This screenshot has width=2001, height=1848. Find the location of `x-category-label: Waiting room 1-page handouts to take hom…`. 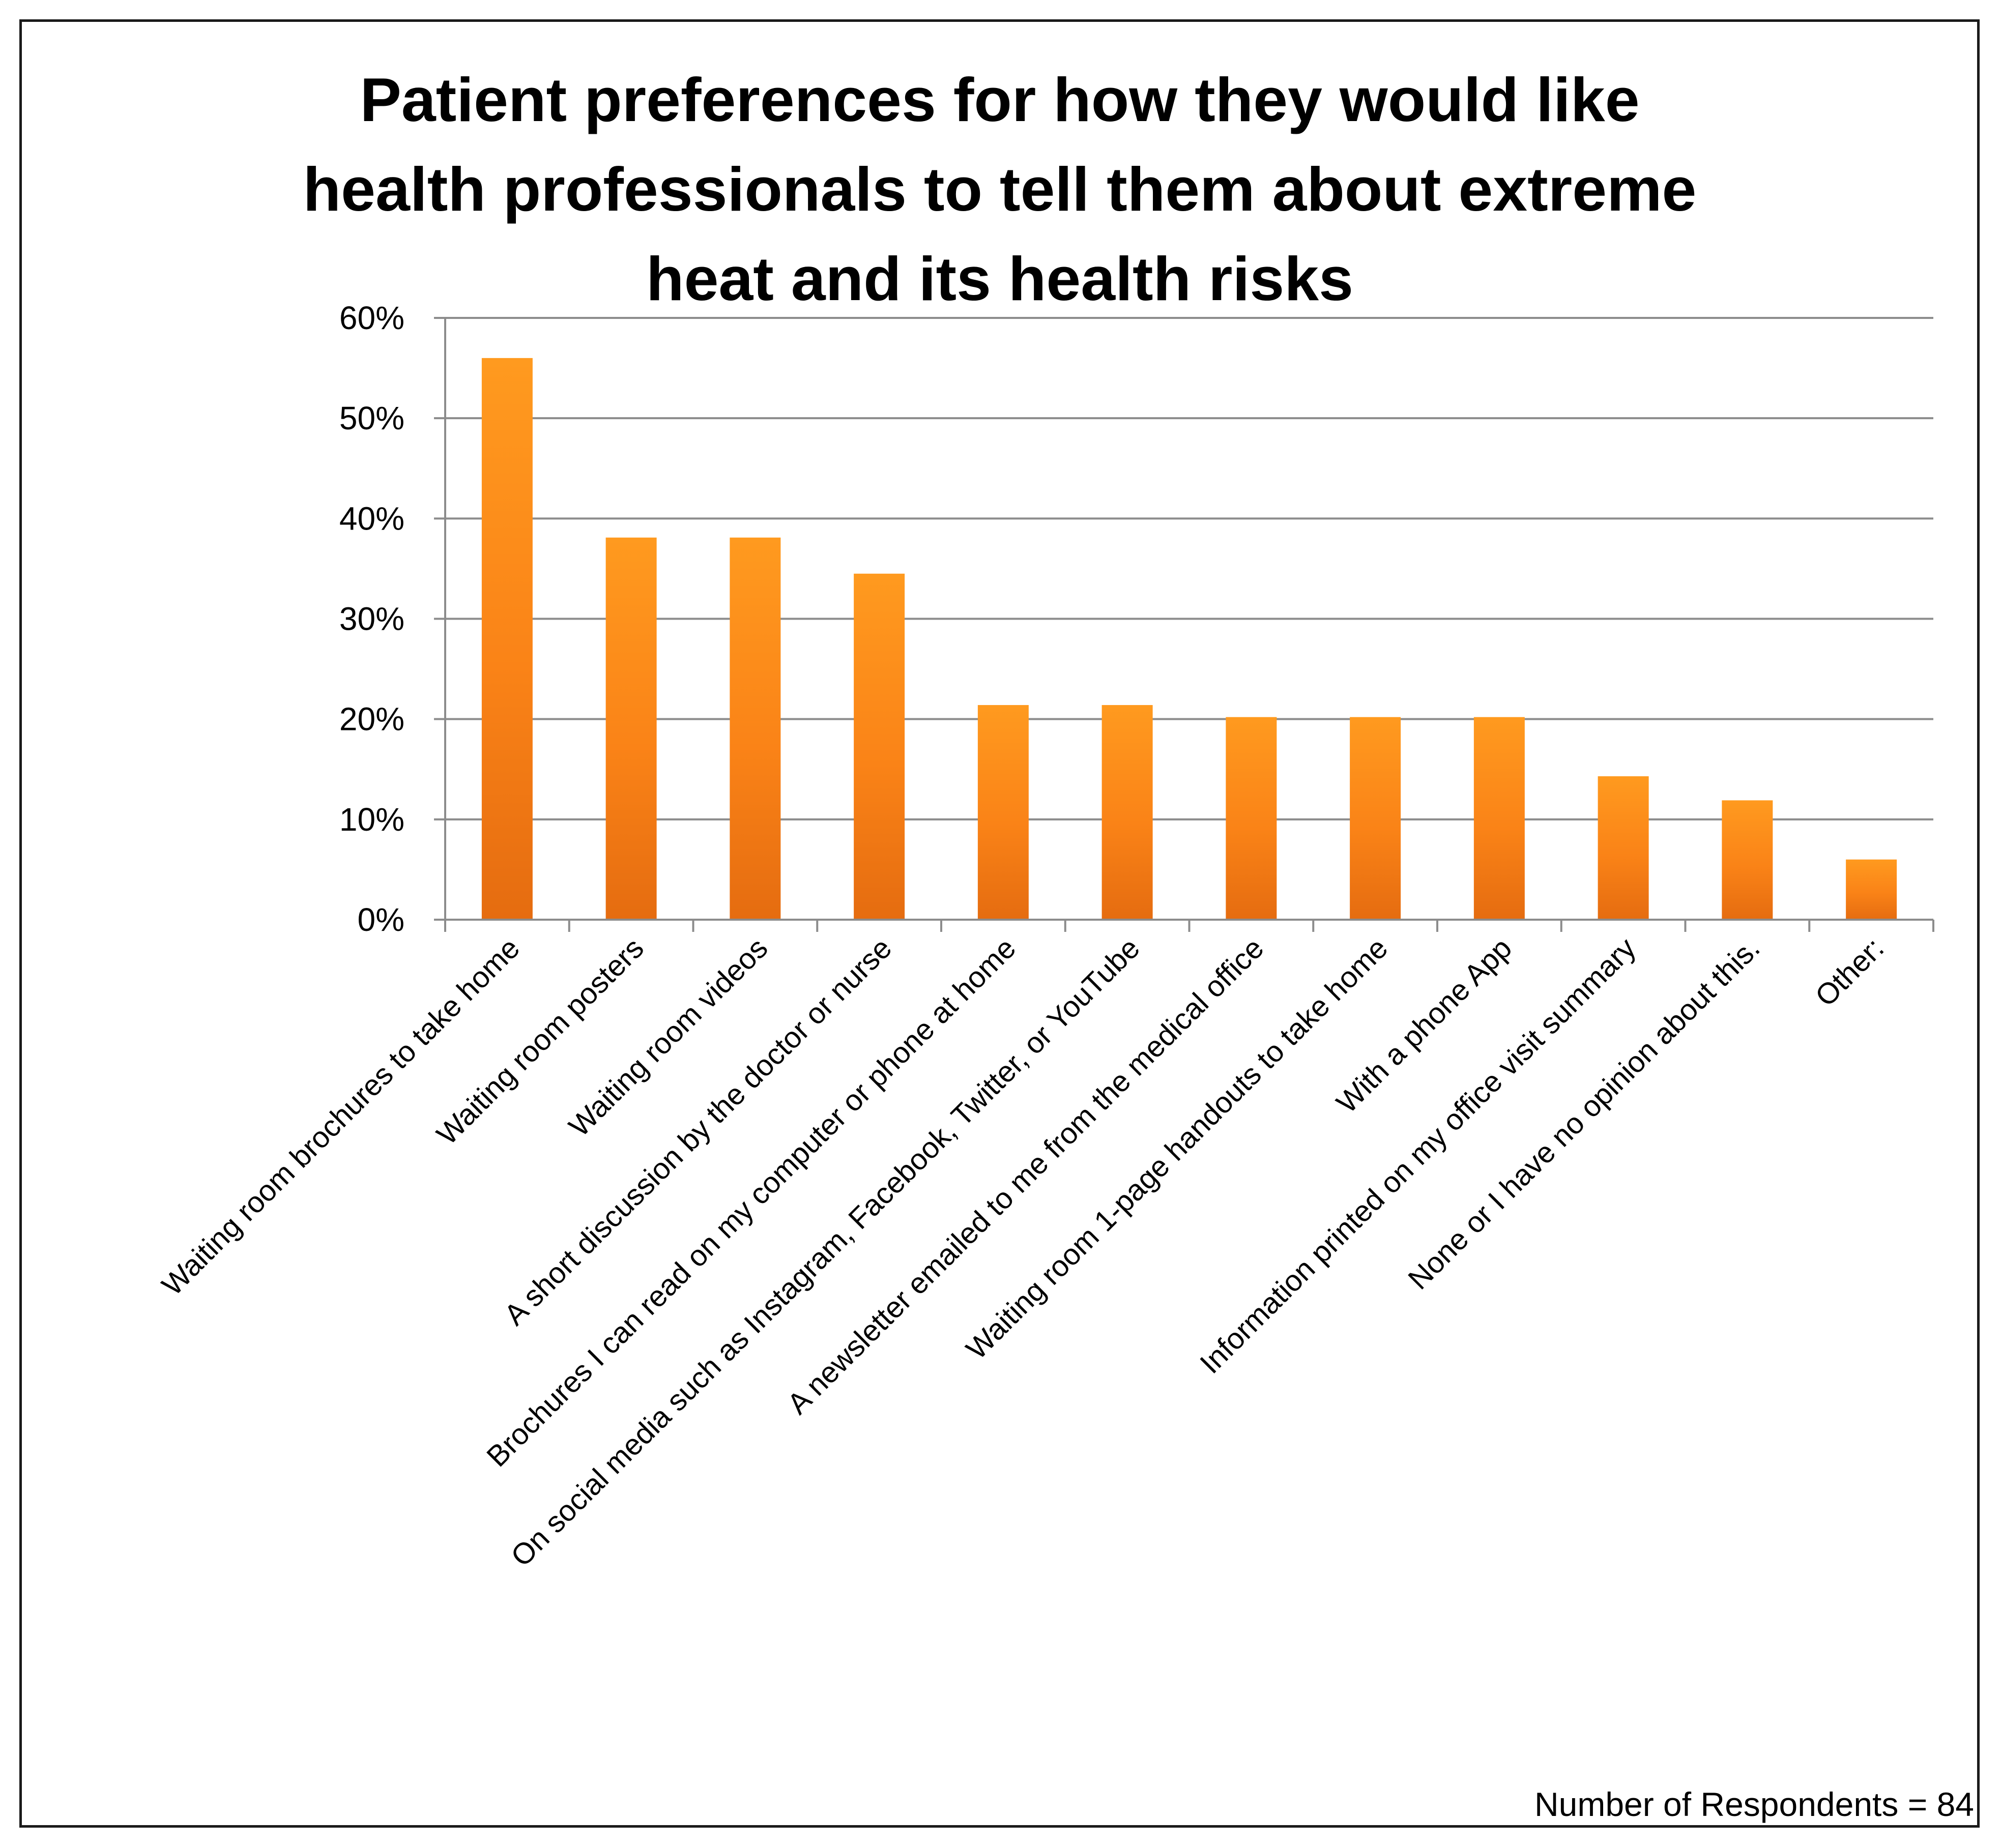

x-category-label: Waiting room 1-page handouts to take hom… is located at coordinates (1177, 1148).